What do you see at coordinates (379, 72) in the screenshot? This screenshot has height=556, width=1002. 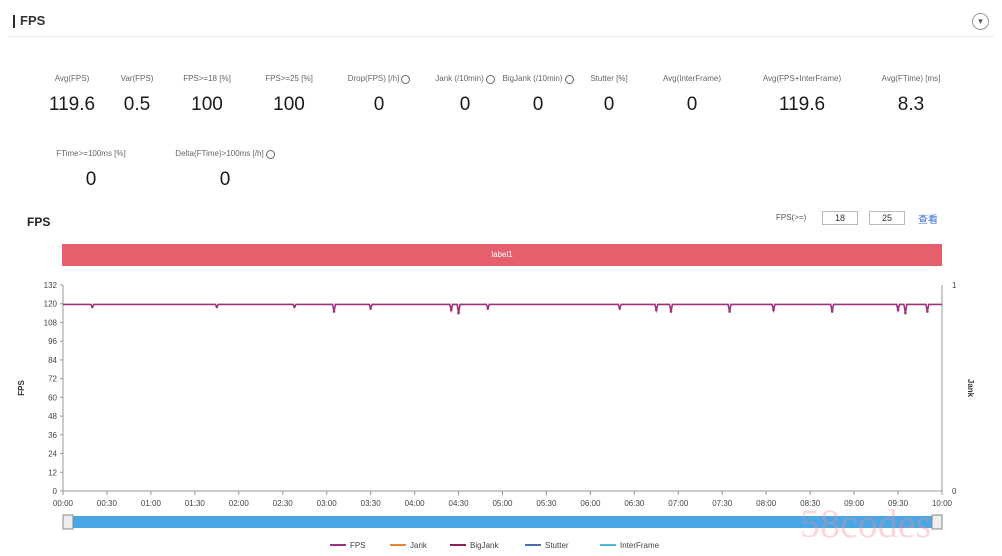 I see `metric-label: Drop(FPS) [/h]` at bounding box center [379, 72].